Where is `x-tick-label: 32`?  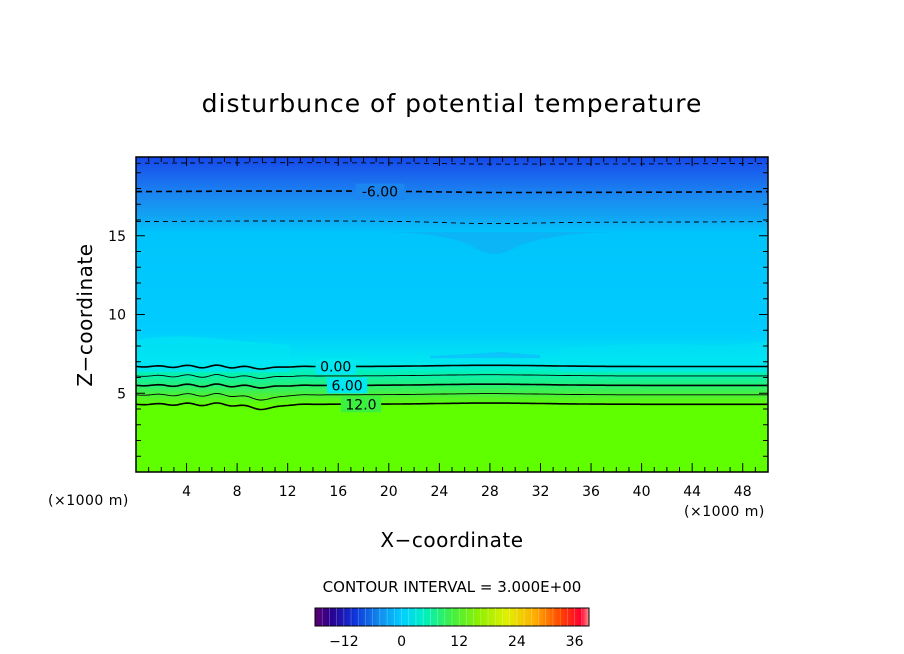
x-tick-label: 32 is located at coordinates (541, 492).